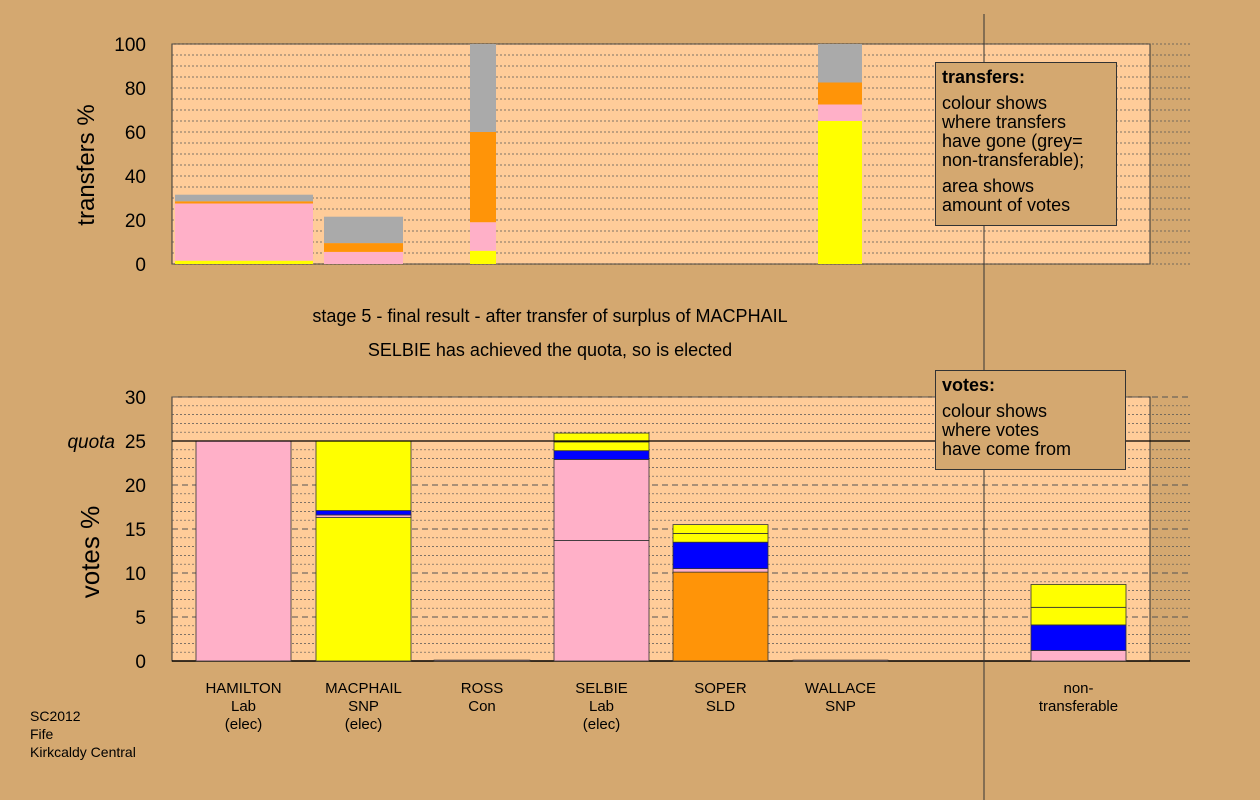  Describe the element at coordinates (135, 398) in the screenshot. I see `y-tick-label: 30` at that location.